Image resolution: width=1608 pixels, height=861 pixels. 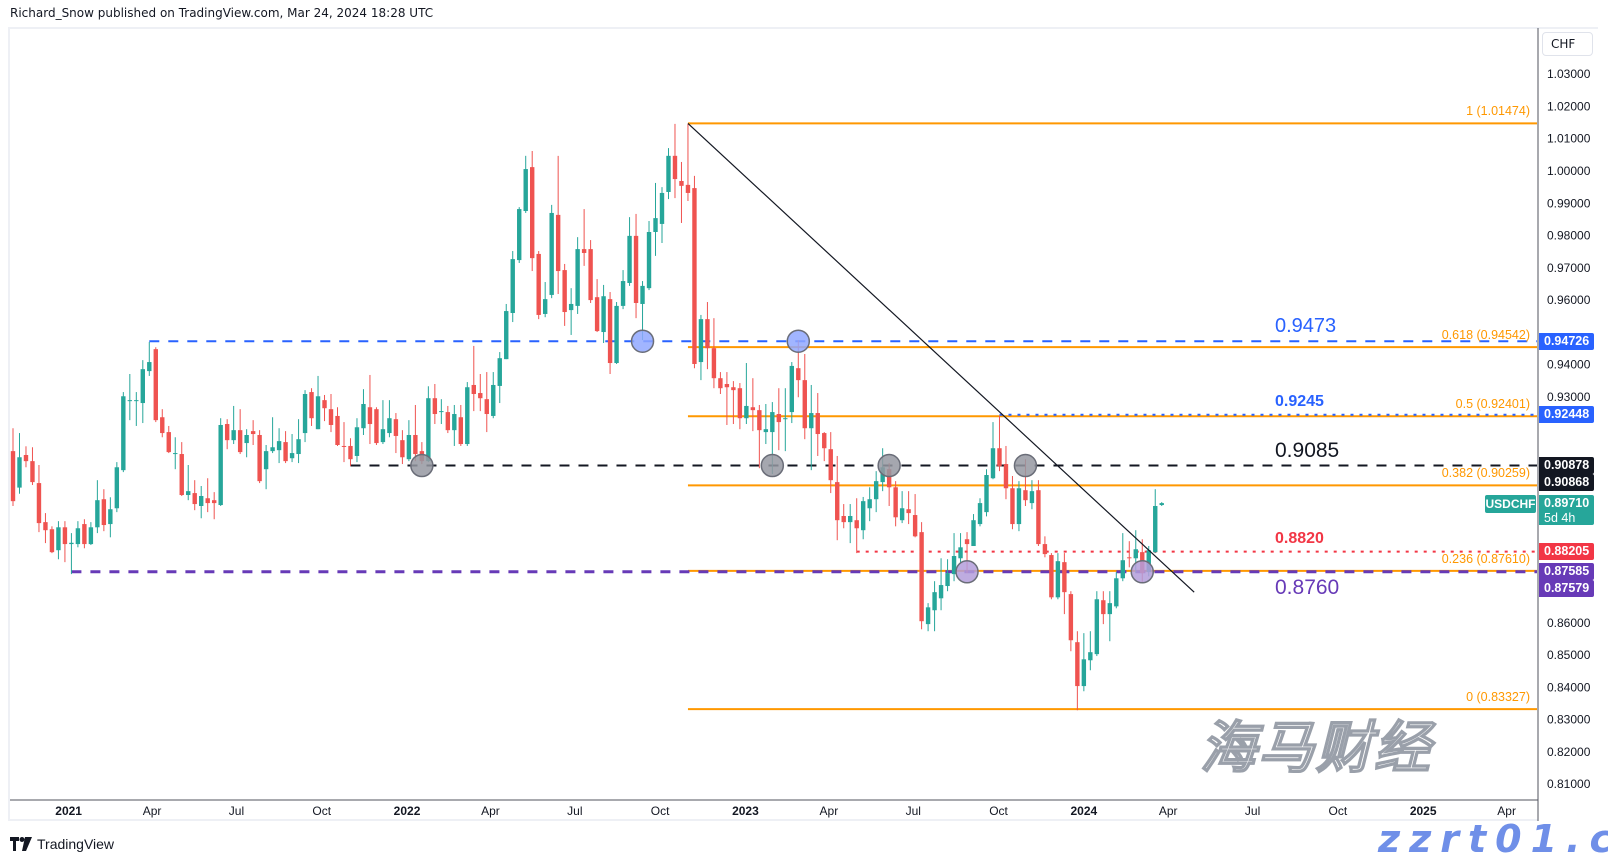 What do you see at coordinates (1567, 44) in the screenshot?
I see `currency-button: CHF` at bounding box center [1567, 44].